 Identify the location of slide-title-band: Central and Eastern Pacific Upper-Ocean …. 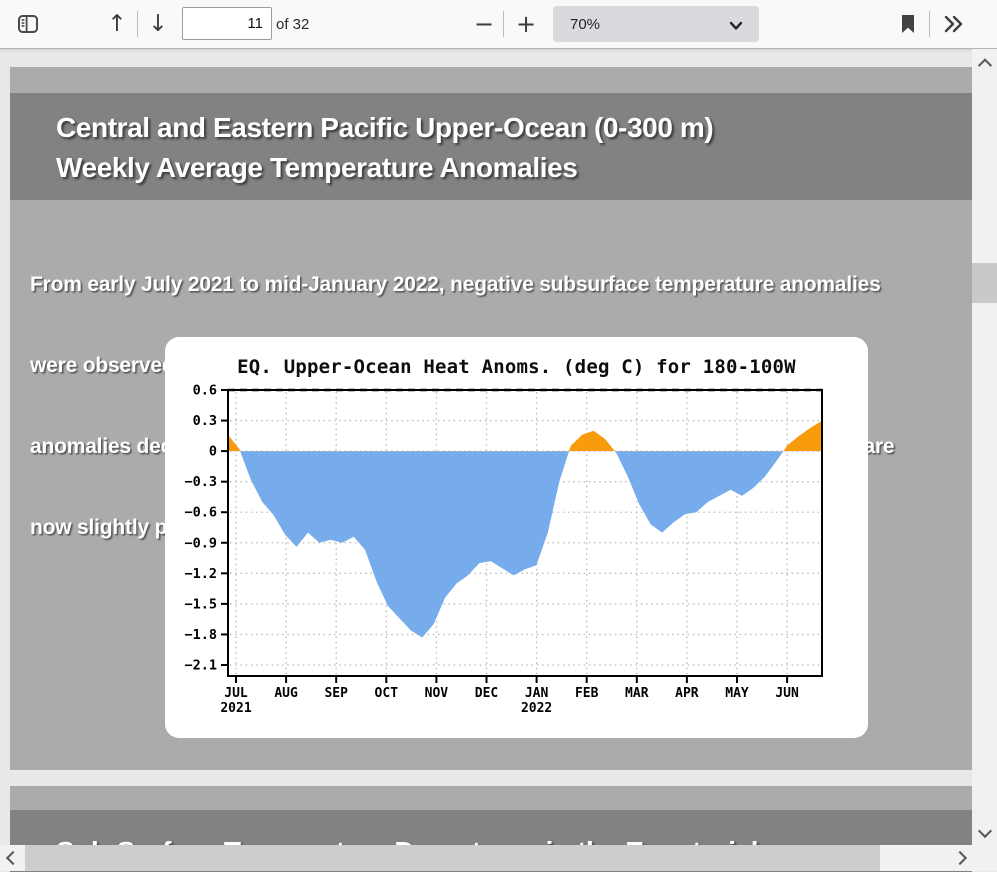
(491, 146).